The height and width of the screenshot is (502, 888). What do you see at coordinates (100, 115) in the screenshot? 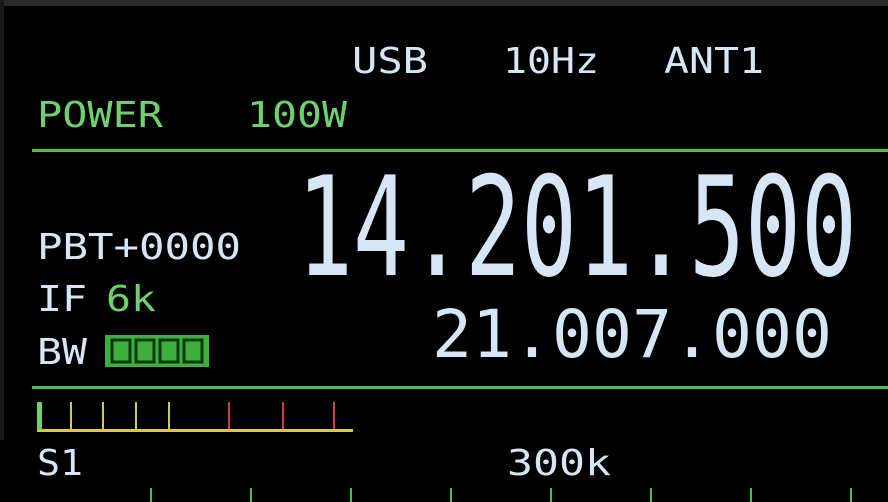
I see `power-label: POWER` at bounding box center [100, 115].